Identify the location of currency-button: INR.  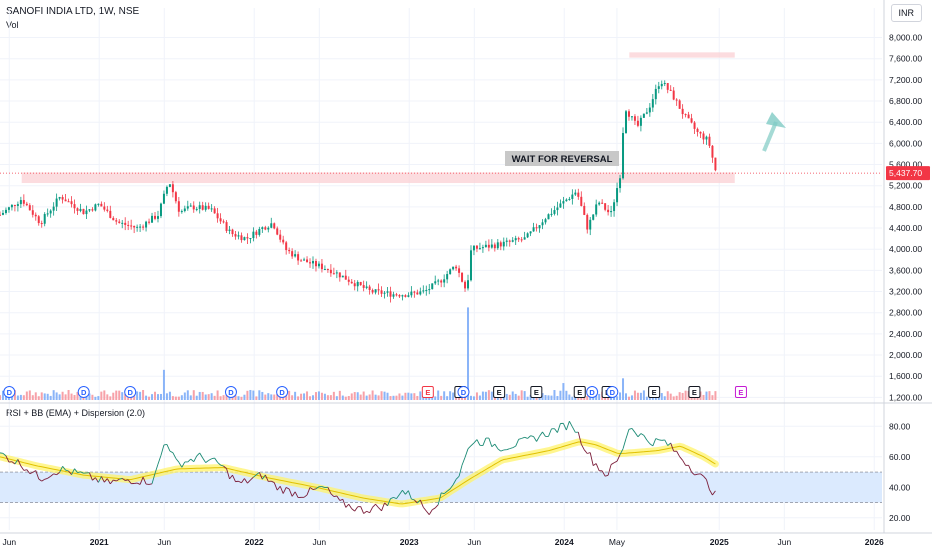
(906, 13).